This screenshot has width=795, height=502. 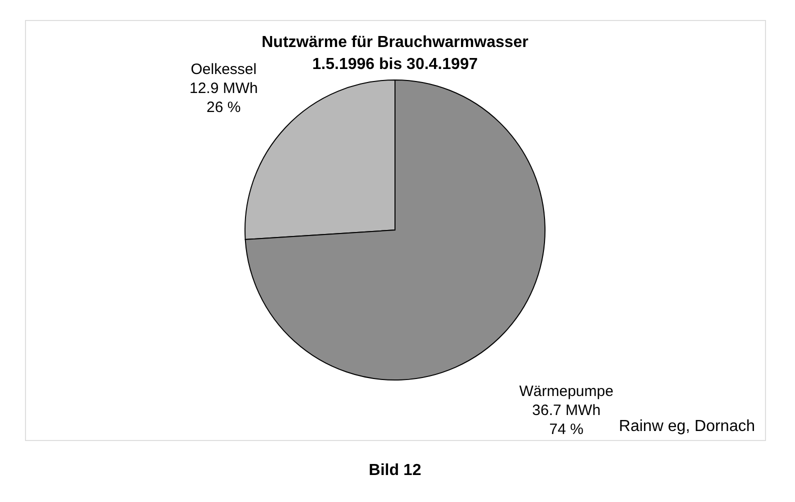 I want to click on chart-subtitle: 1.5.1996 bis 30.4.1997, so click(x=395, y=64).